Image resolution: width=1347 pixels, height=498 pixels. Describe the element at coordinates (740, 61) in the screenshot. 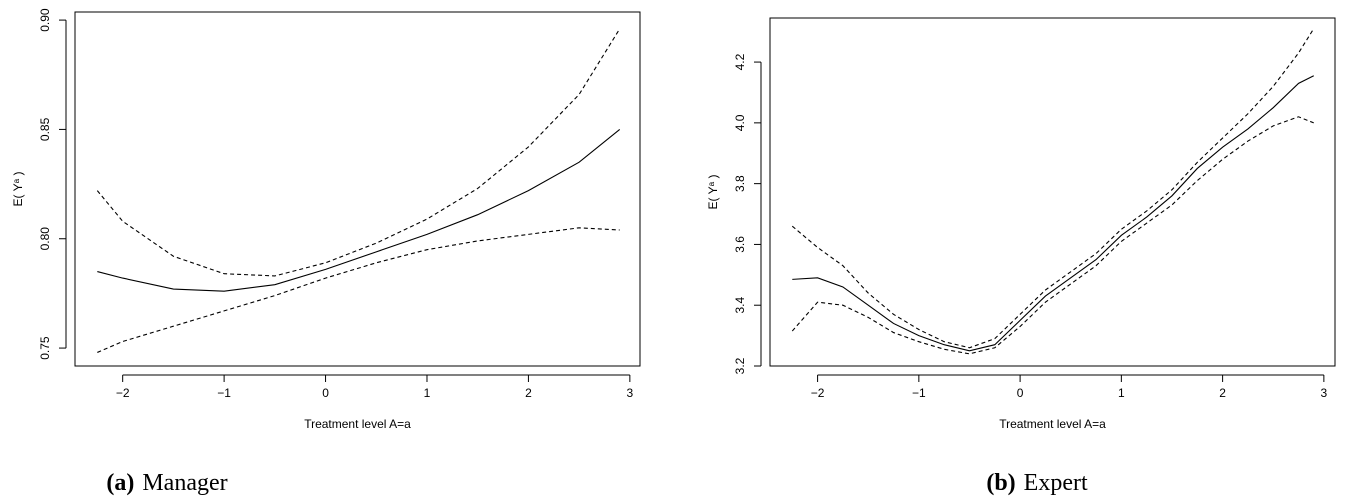

I see `y-tick-label: 4.2` at that location.